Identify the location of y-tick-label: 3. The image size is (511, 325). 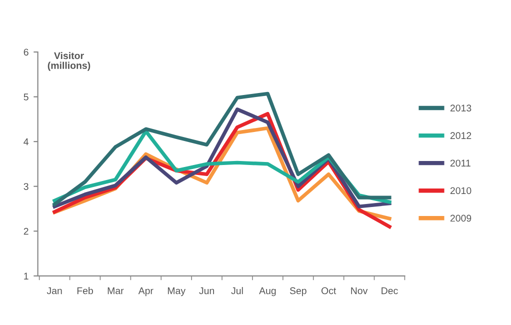
(26, 186).